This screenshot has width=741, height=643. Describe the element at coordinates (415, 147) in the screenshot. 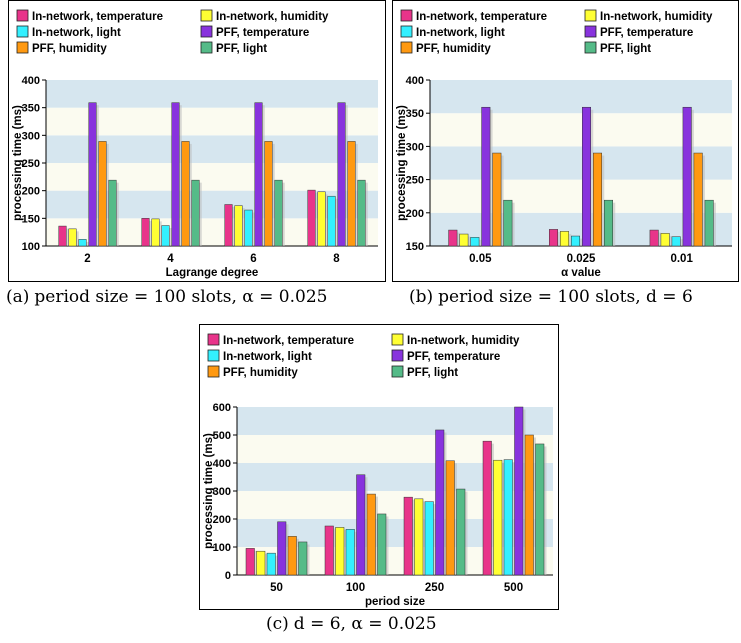

I see `y-tick-label: 300` at that location.